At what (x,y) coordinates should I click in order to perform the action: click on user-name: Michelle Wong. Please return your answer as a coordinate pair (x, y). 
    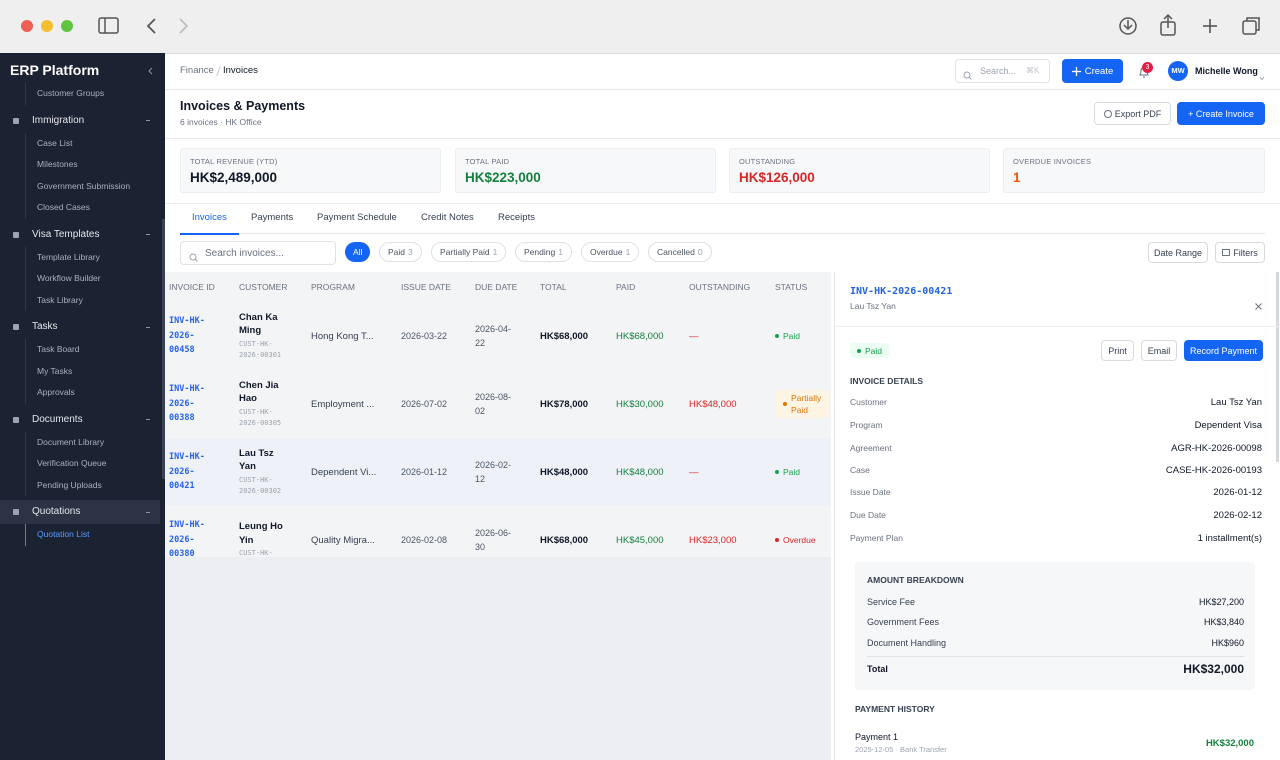
    Looking at the image, I should click on (1226, 71).